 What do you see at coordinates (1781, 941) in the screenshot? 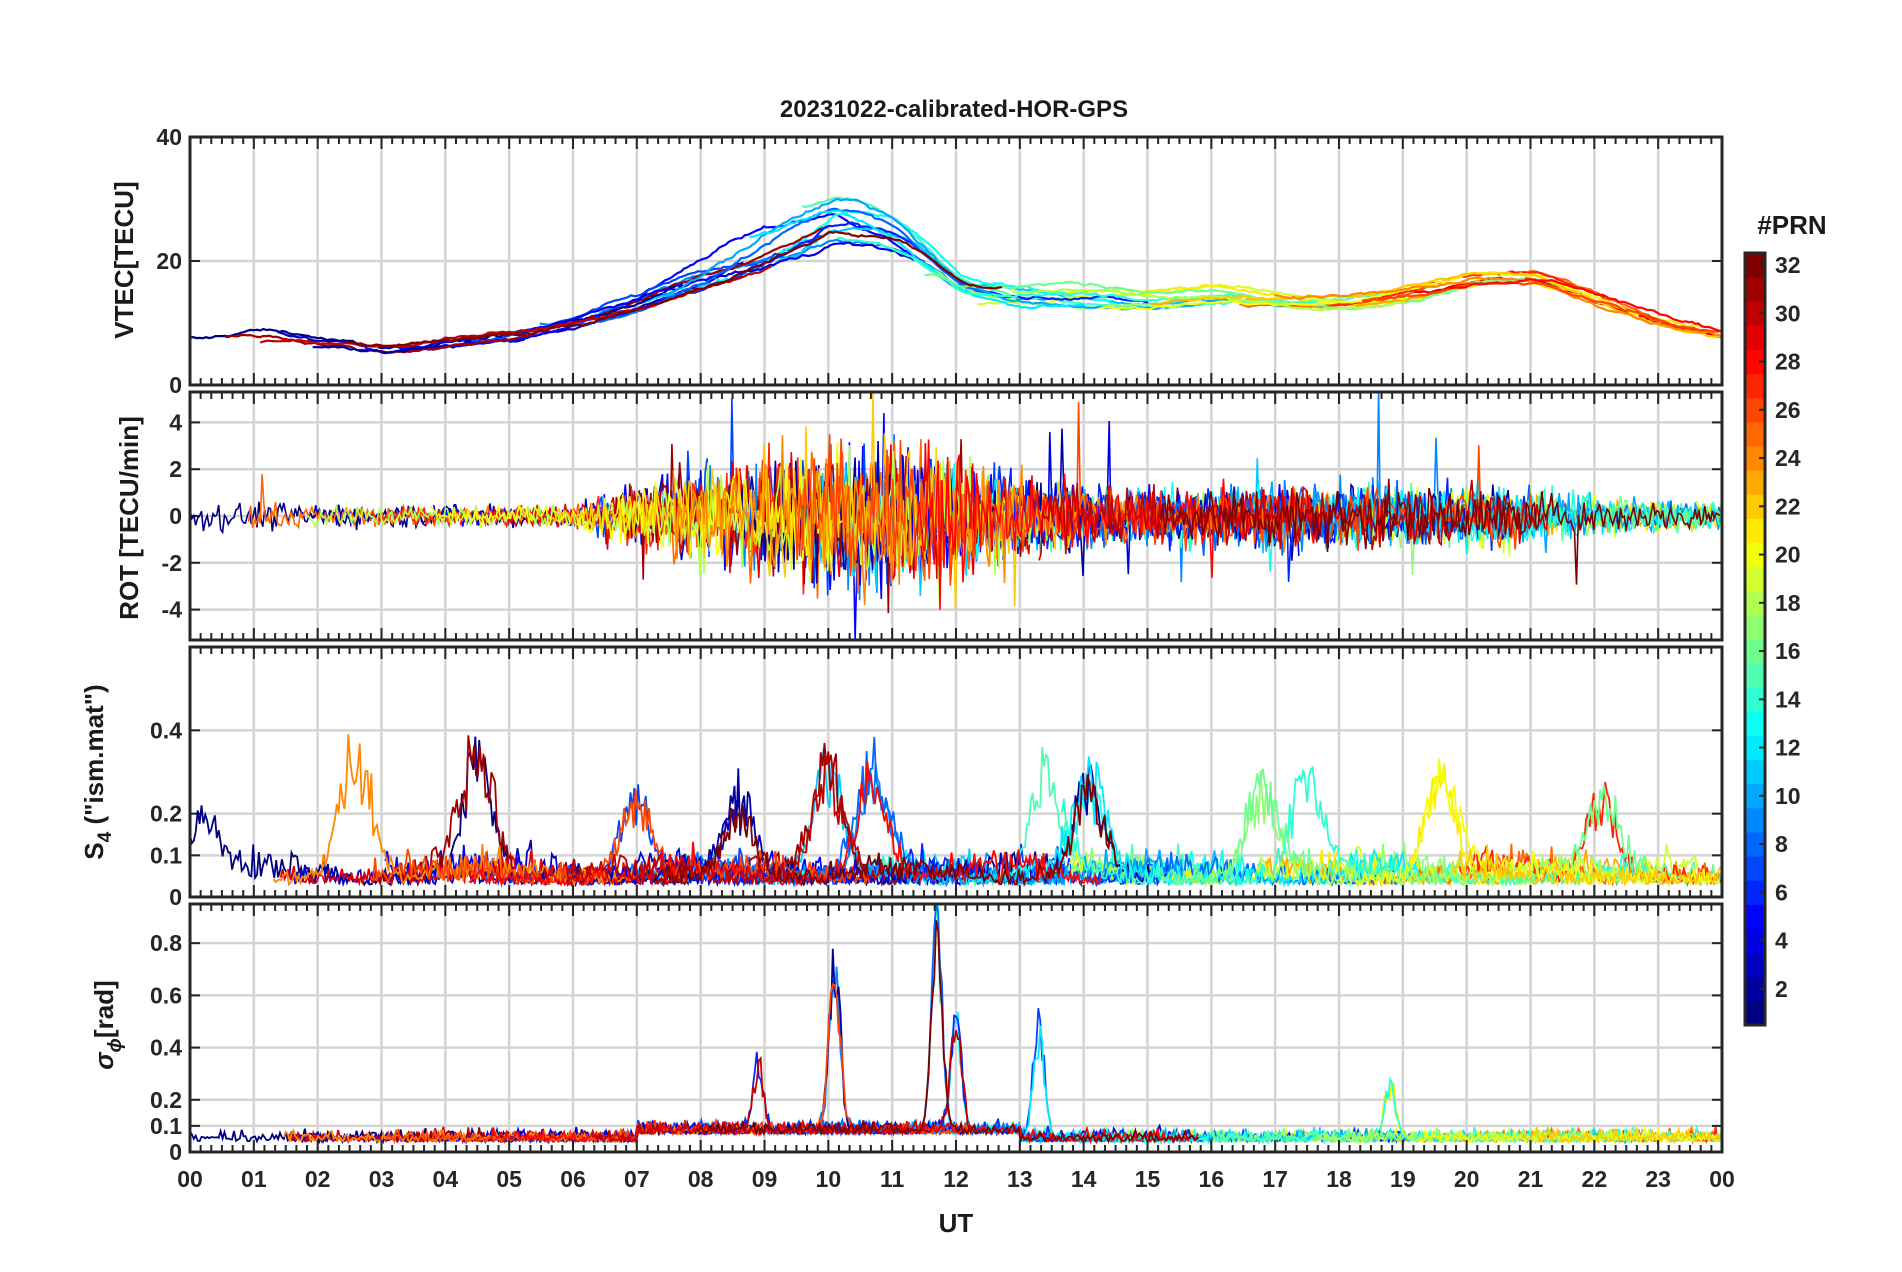
I see `colorbar-tick-label: 4` at bounding box center [1781, 941].